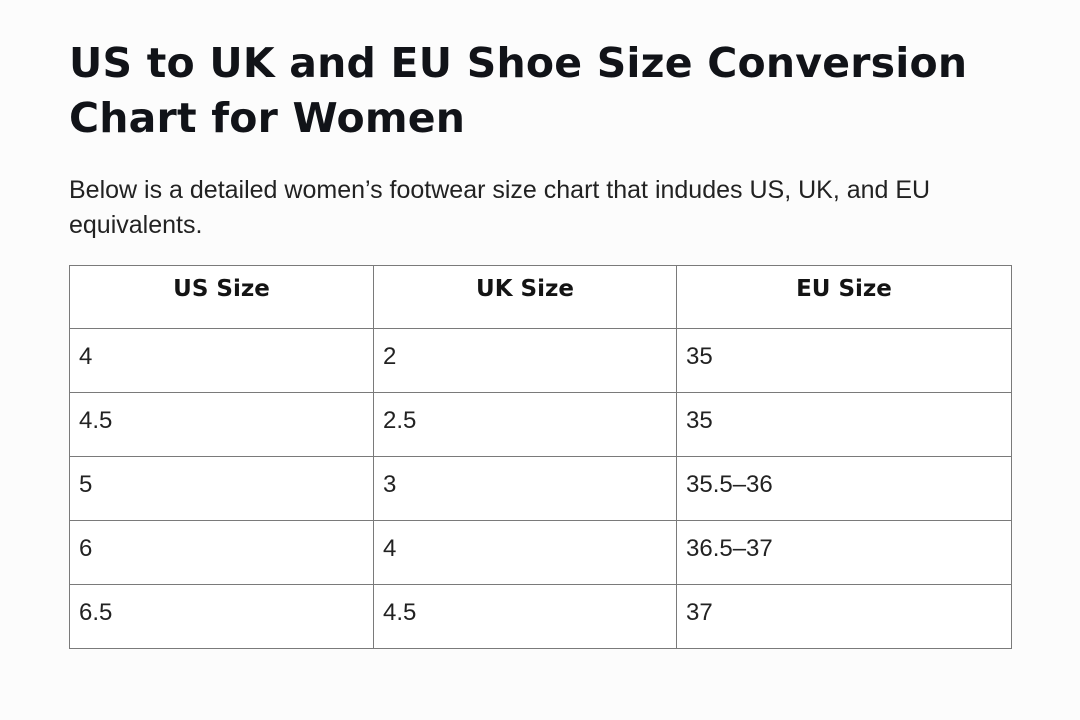 The width and height of the screenshot is (1080, 720). I want to click on cell-eu-size: 35.5–36, so click(844, 488).